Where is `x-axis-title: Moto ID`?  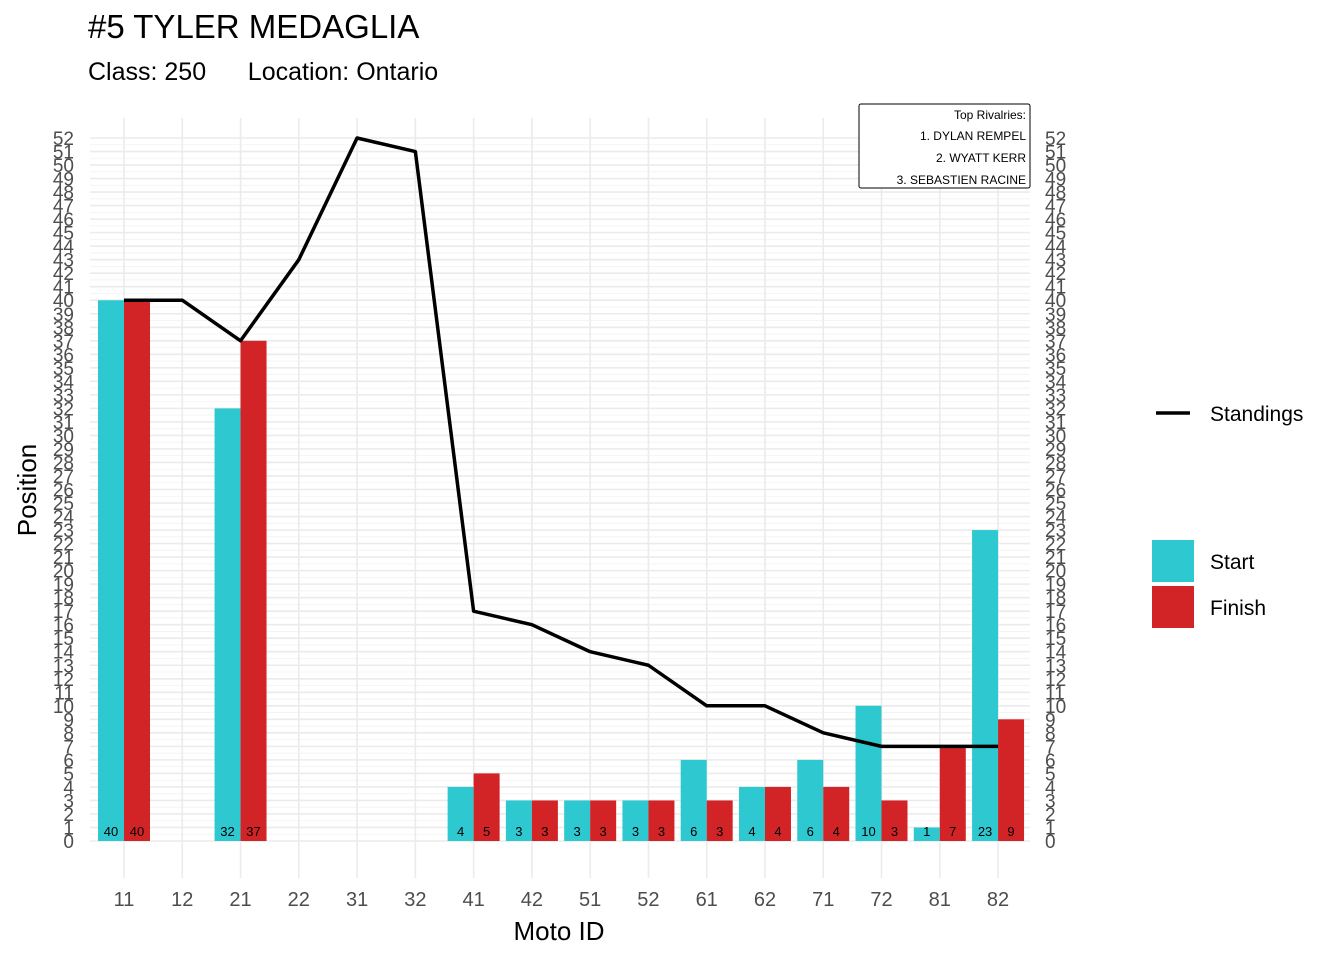 x-axis-title: Moto ID is located at coordinates (558, 931).